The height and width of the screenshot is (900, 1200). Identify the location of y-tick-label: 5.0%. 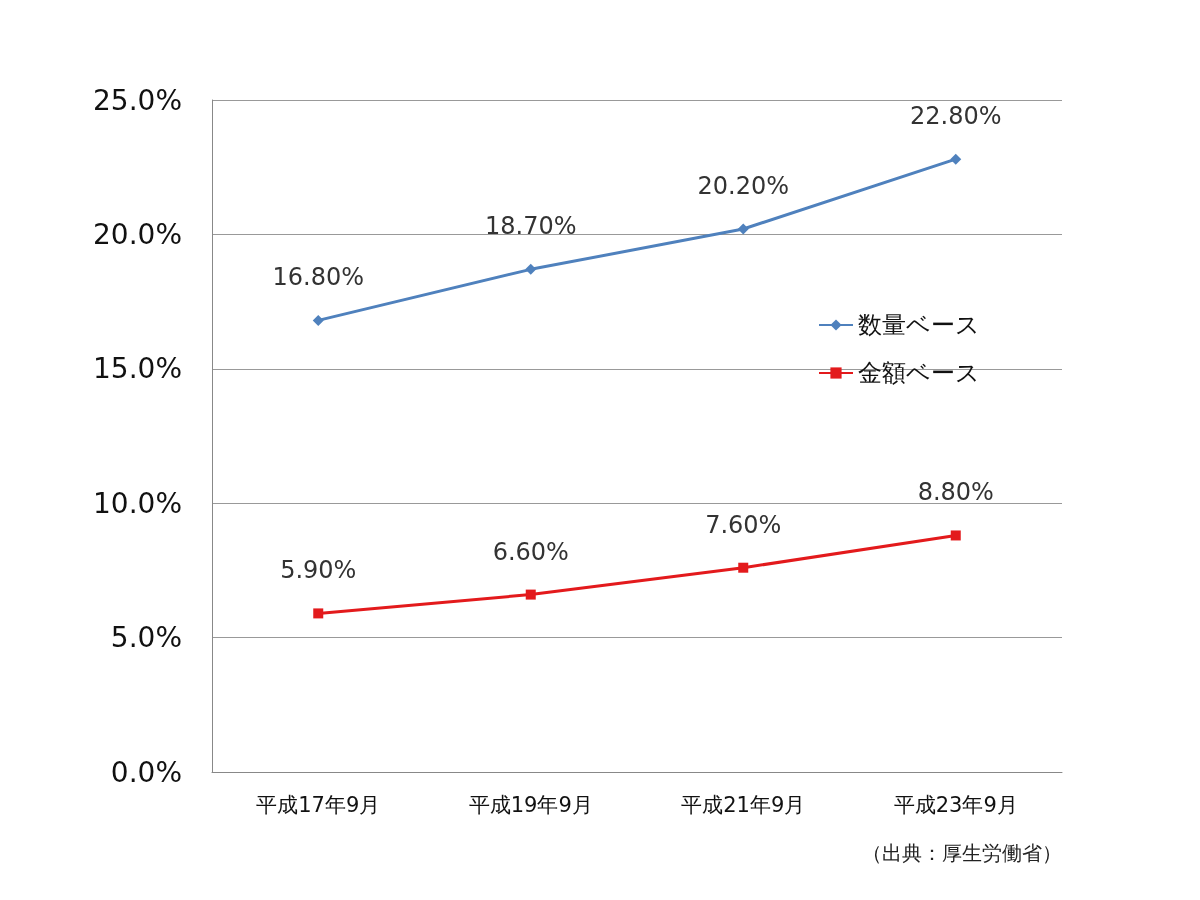
(146, 638).